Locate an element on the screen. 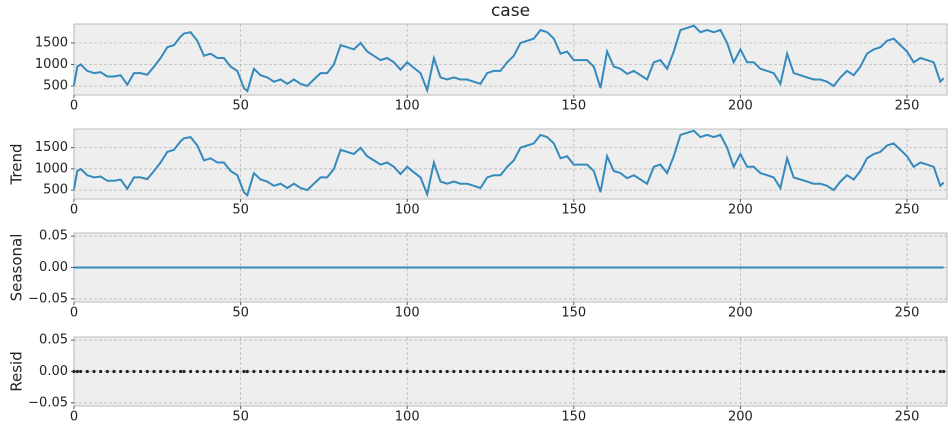 The width and height of the screenshot is (952, 427). y-axis-label: Seasonal is located at coordinates (17, 268).